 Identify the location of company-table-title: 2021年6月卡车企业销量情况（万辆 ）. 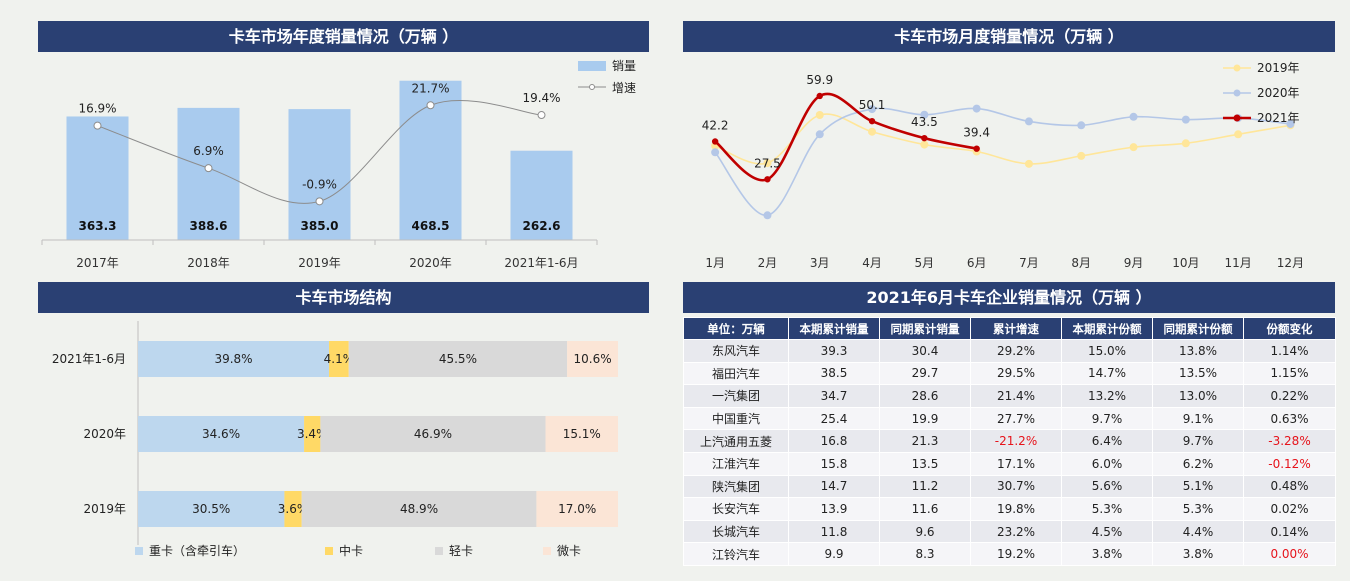
(1009, 297).